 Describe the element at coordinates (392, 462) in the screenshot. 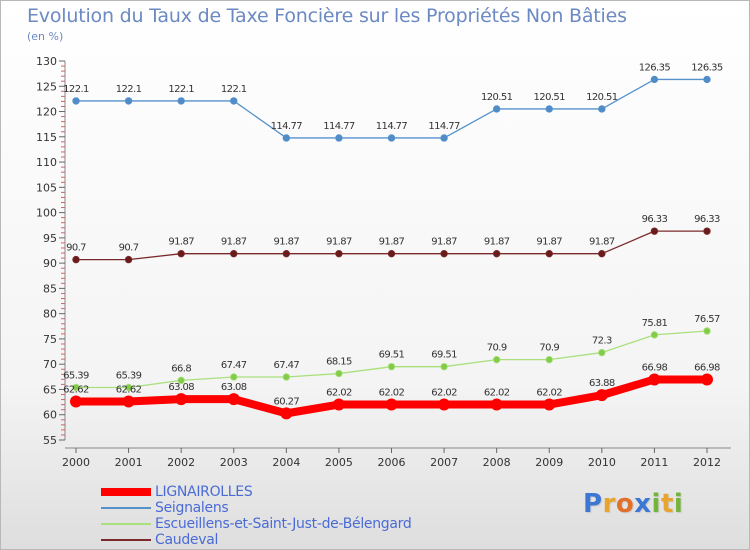

I see `x-tick-label: 2006` at that location.